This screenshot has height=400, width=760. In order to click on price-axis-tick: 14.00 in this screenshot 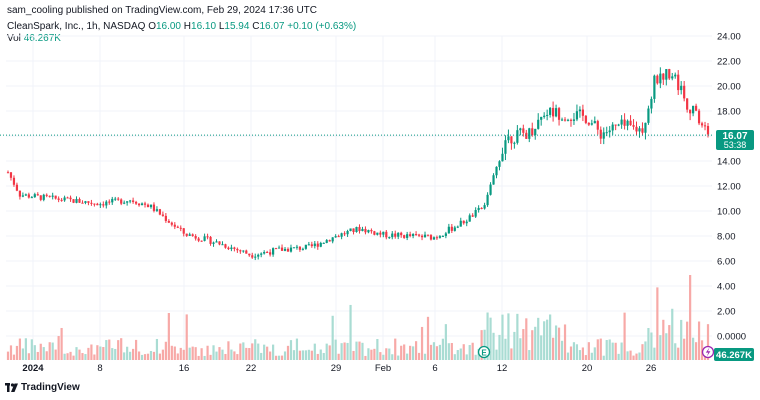, I will do `click(729, 162)`.